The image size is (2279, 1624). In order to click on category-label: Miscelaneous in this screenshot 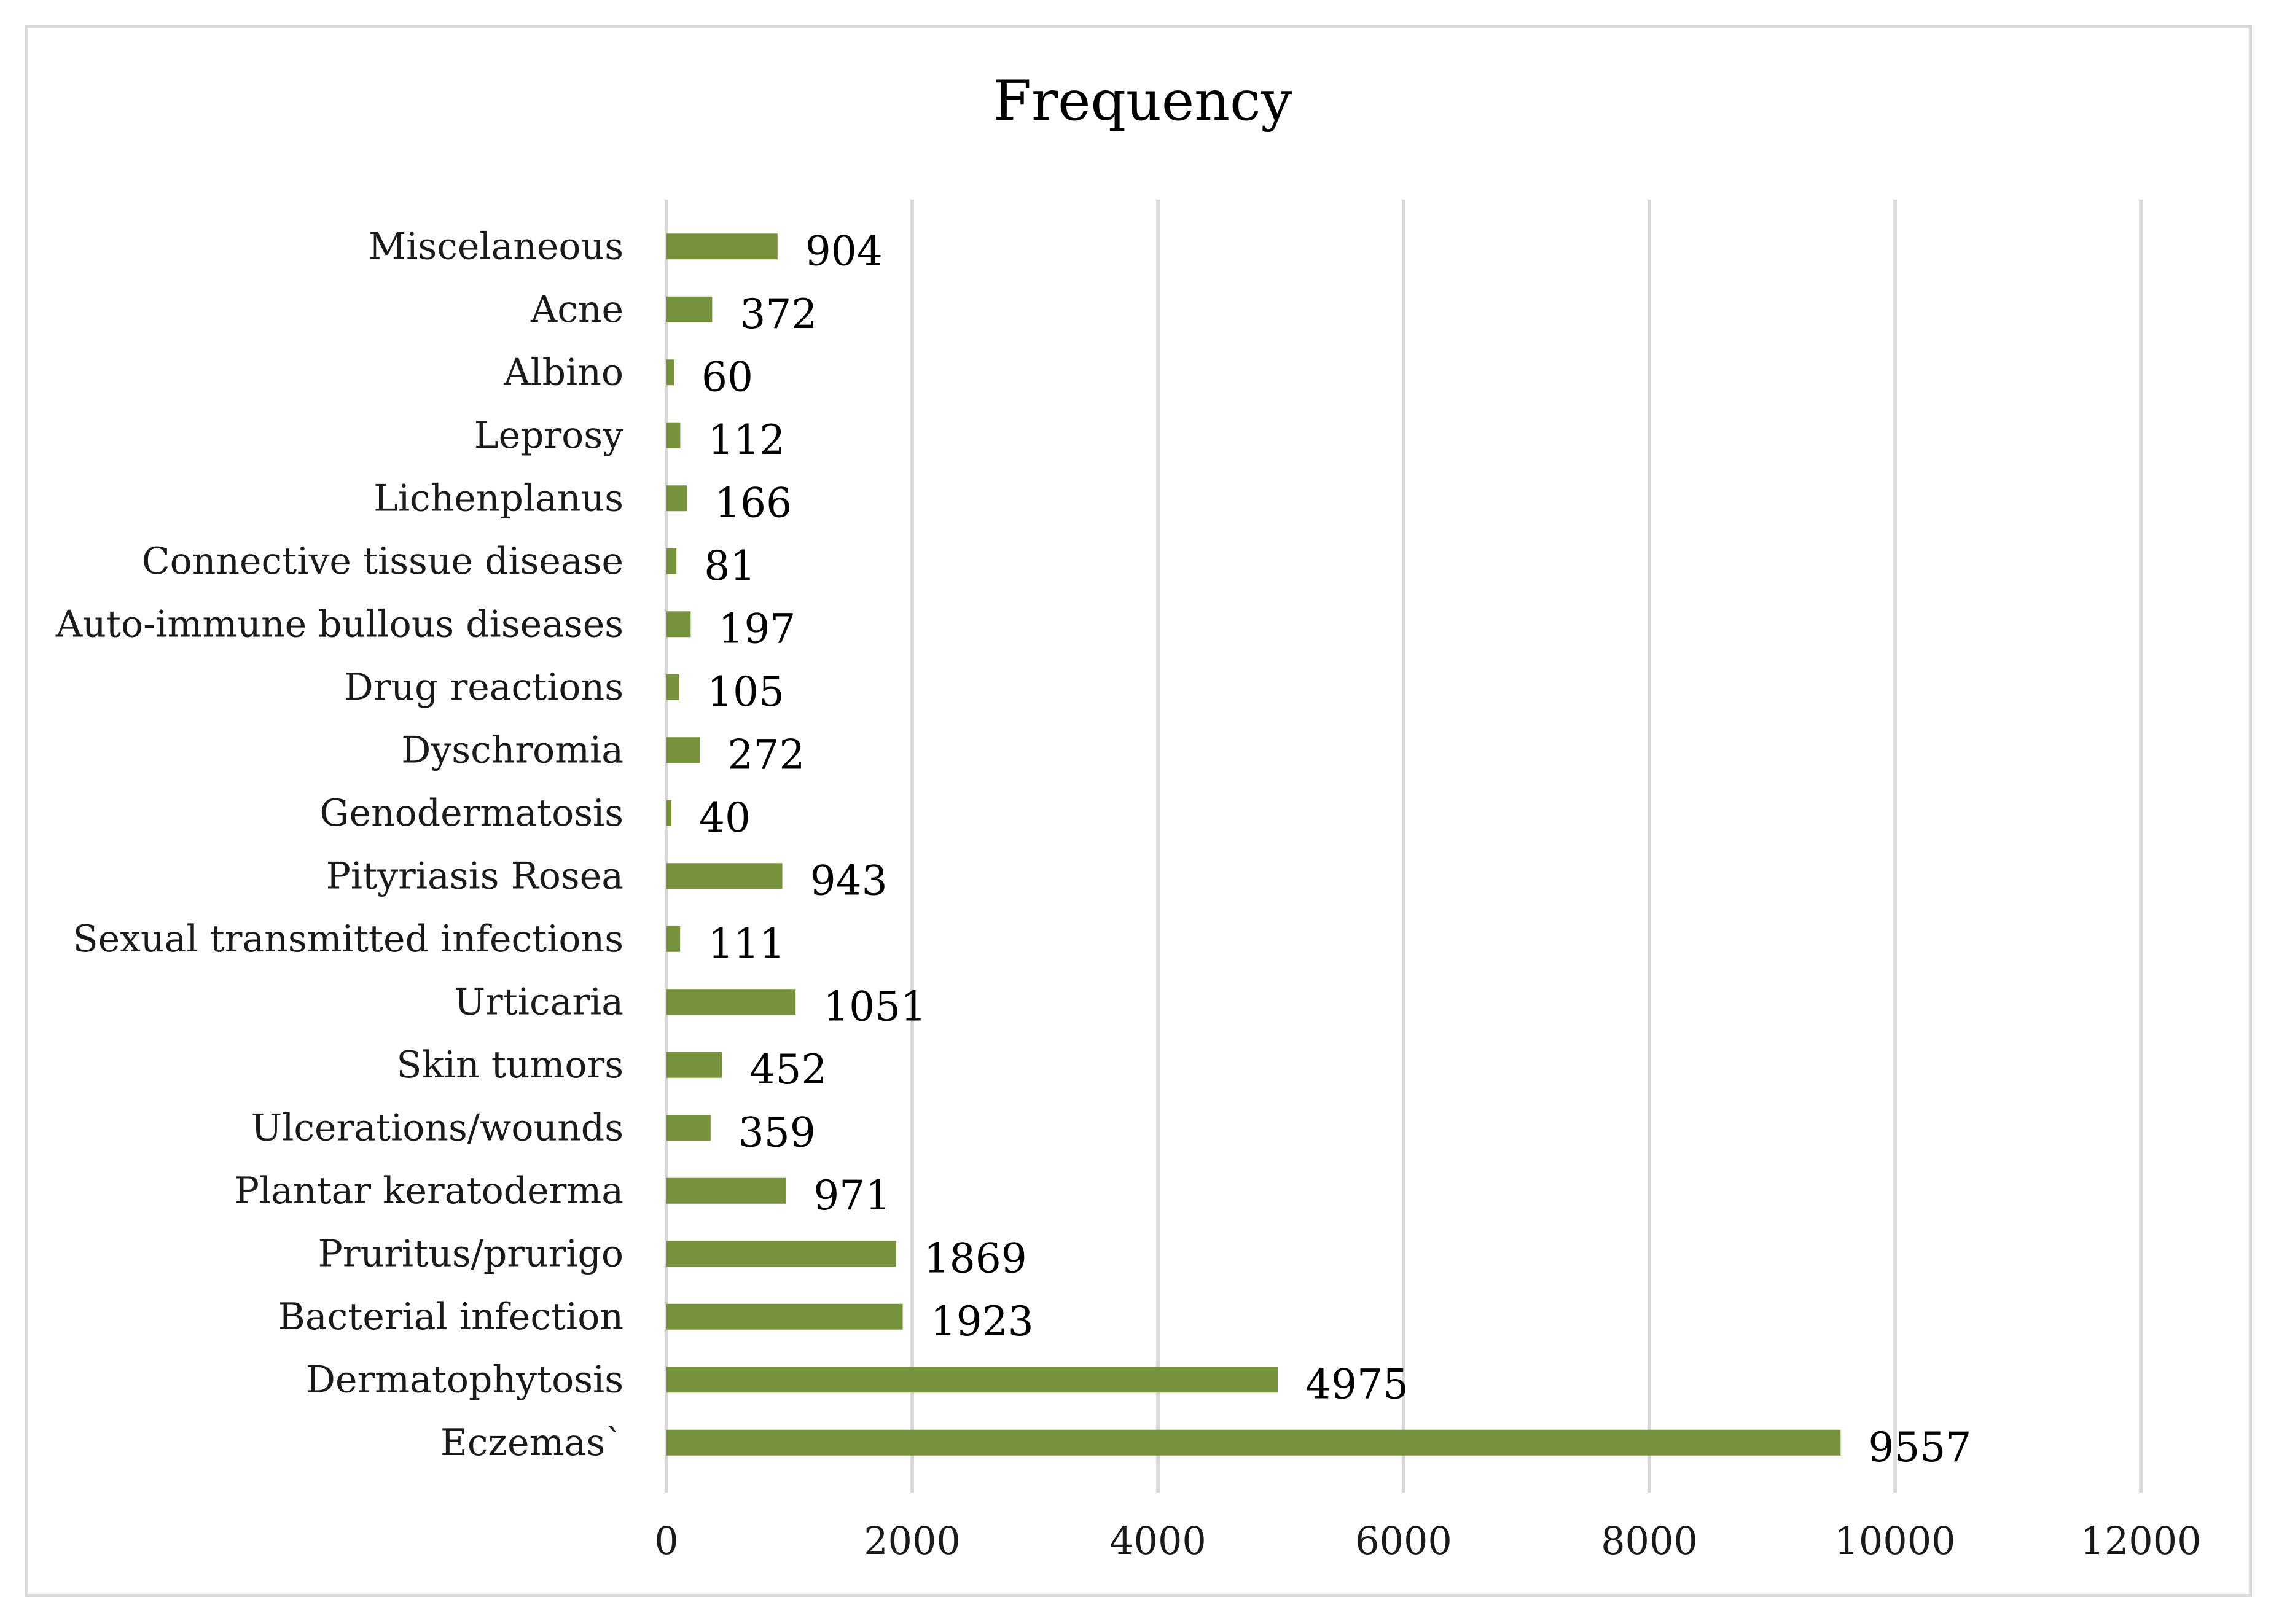, I will do `click(497, 247)`.